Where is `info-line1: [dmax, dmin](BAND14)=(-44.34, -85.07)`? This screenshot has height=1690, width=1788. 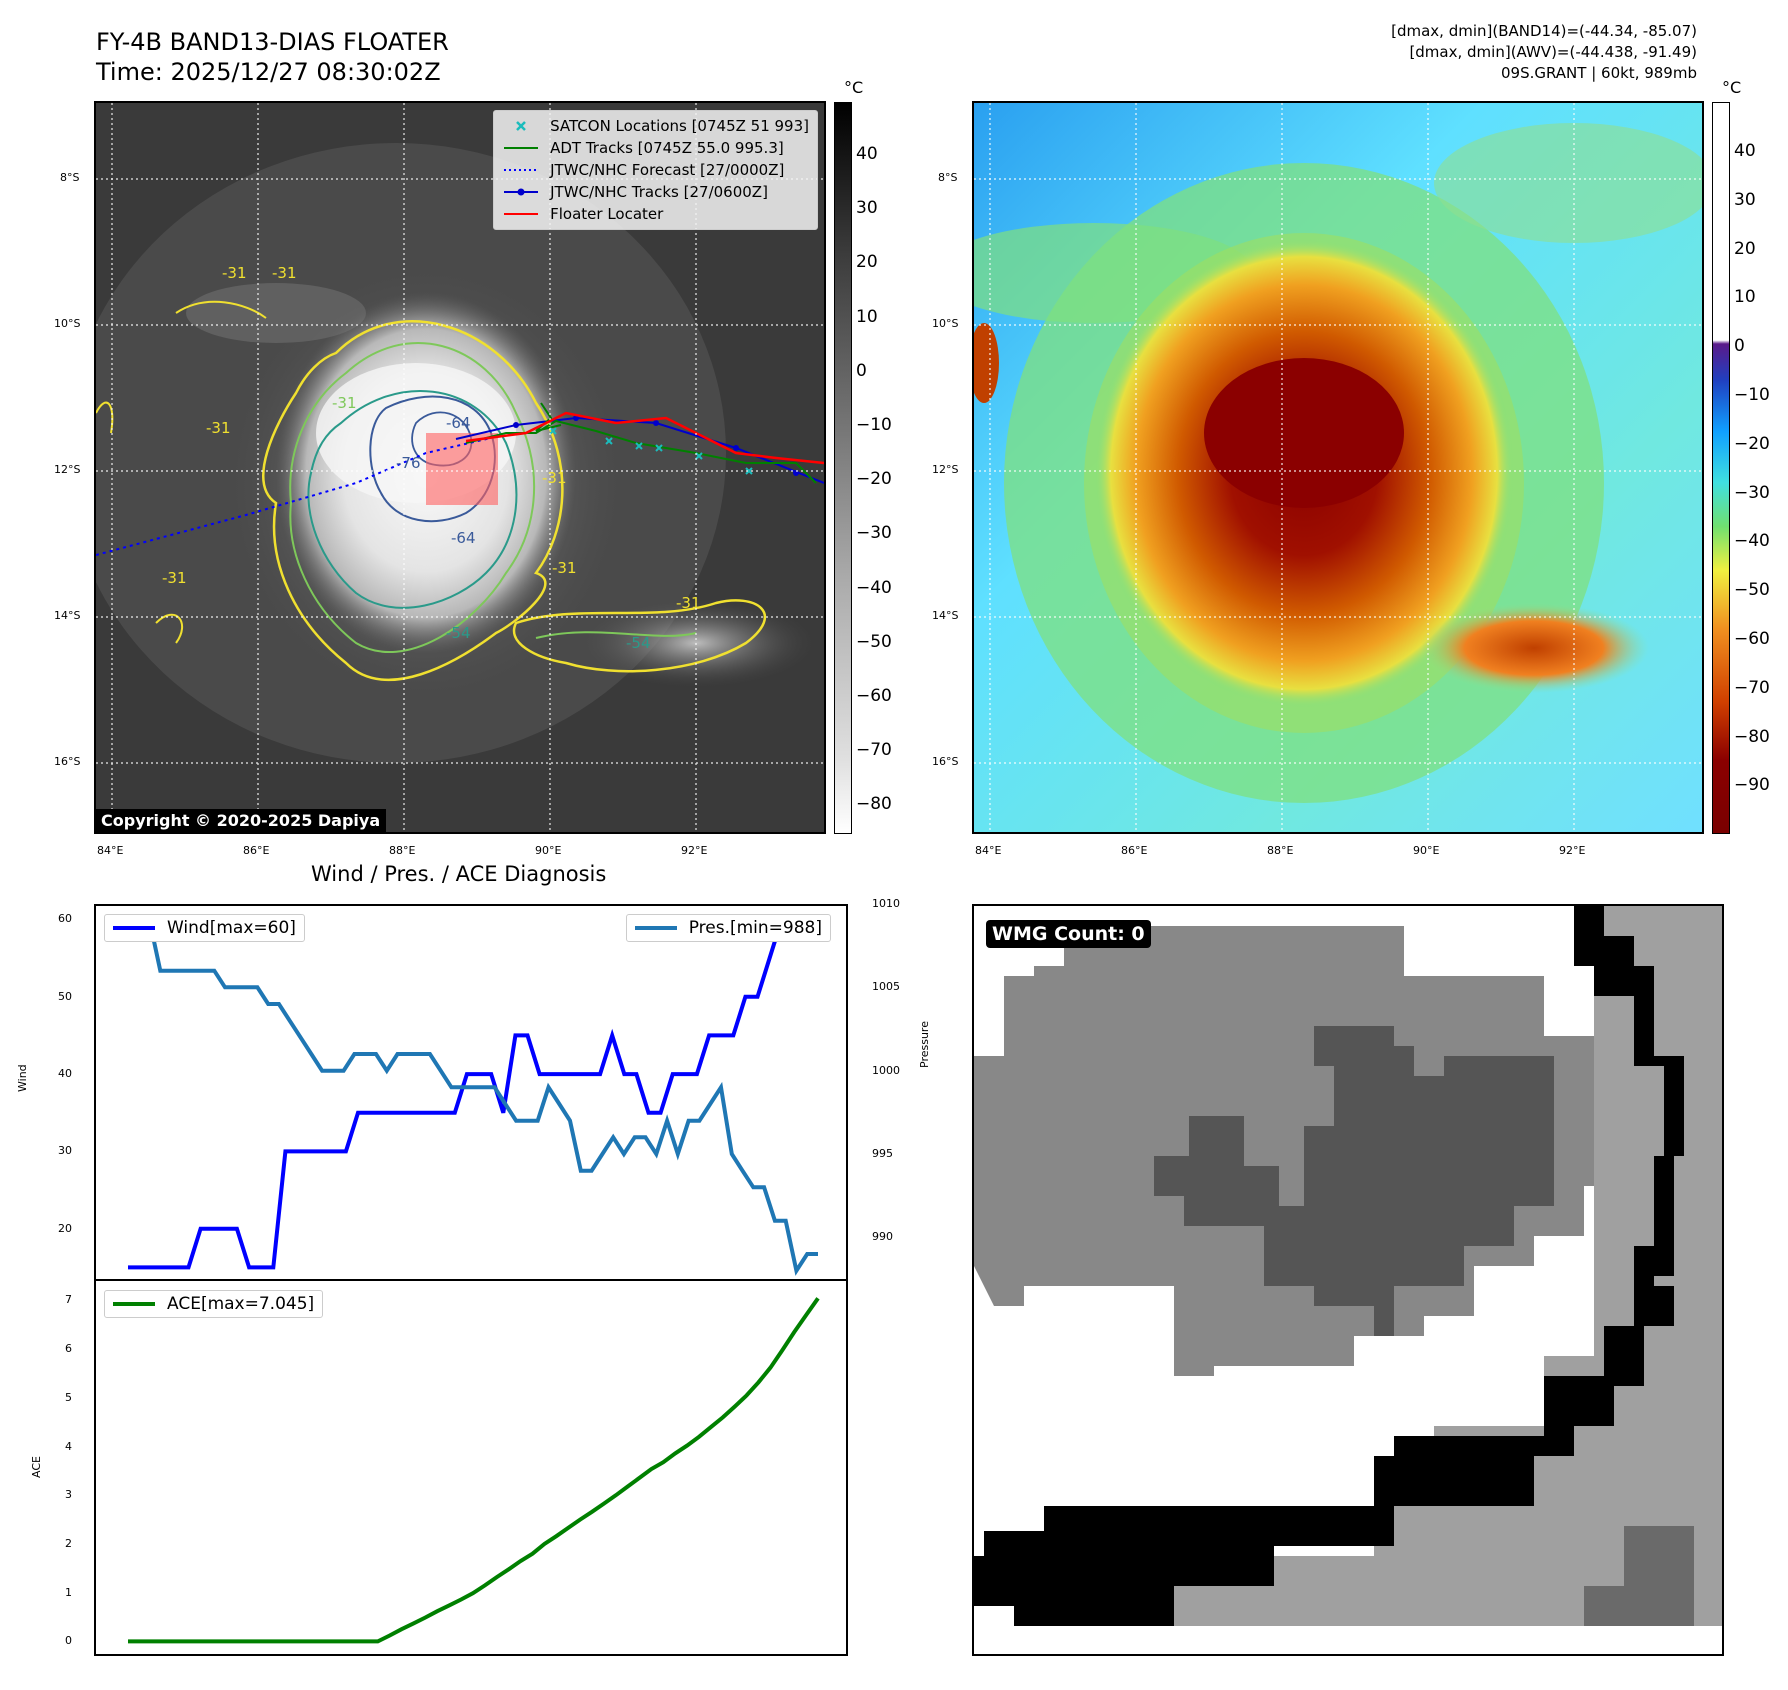 info-line1: [dmax, dmin](BAND14)=(-44.34, -85.07) is located at coordinates (1544, 31).